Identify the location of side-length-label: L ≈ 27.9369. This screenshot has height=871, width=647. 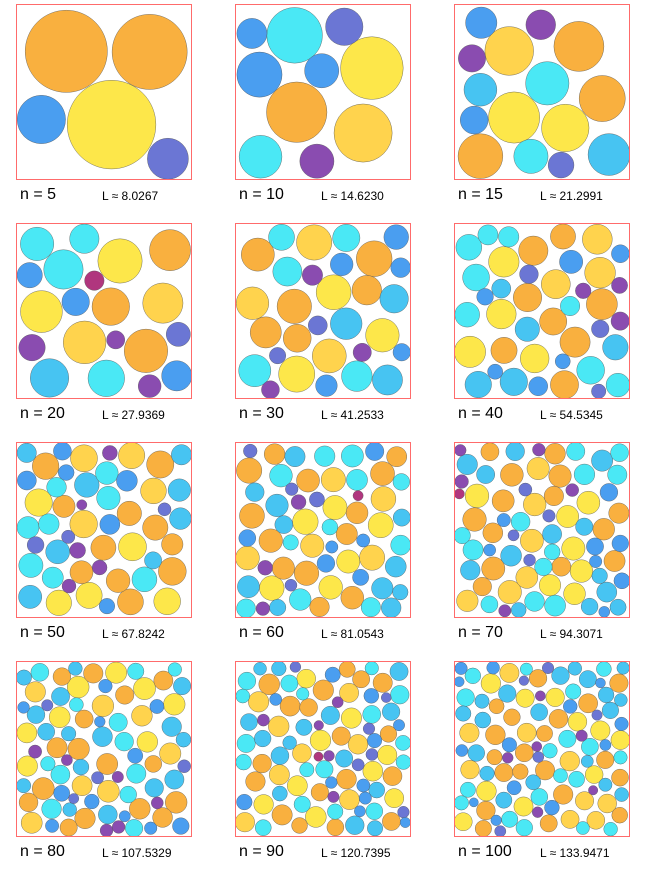
(133, 415).